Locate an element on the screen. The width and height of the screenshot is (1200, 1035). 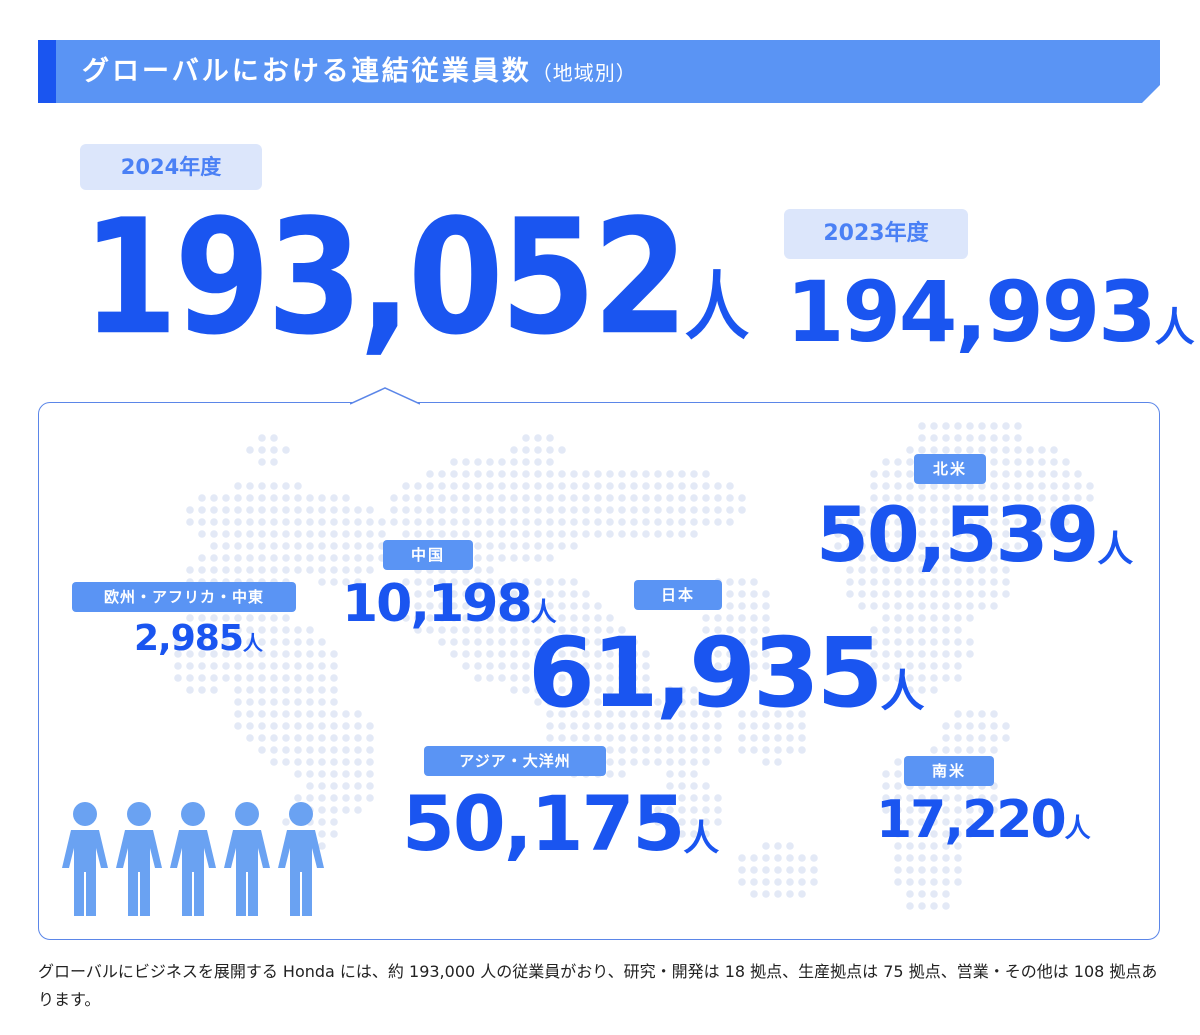
europe-unit: 人 is located at coordinates (252, 643).